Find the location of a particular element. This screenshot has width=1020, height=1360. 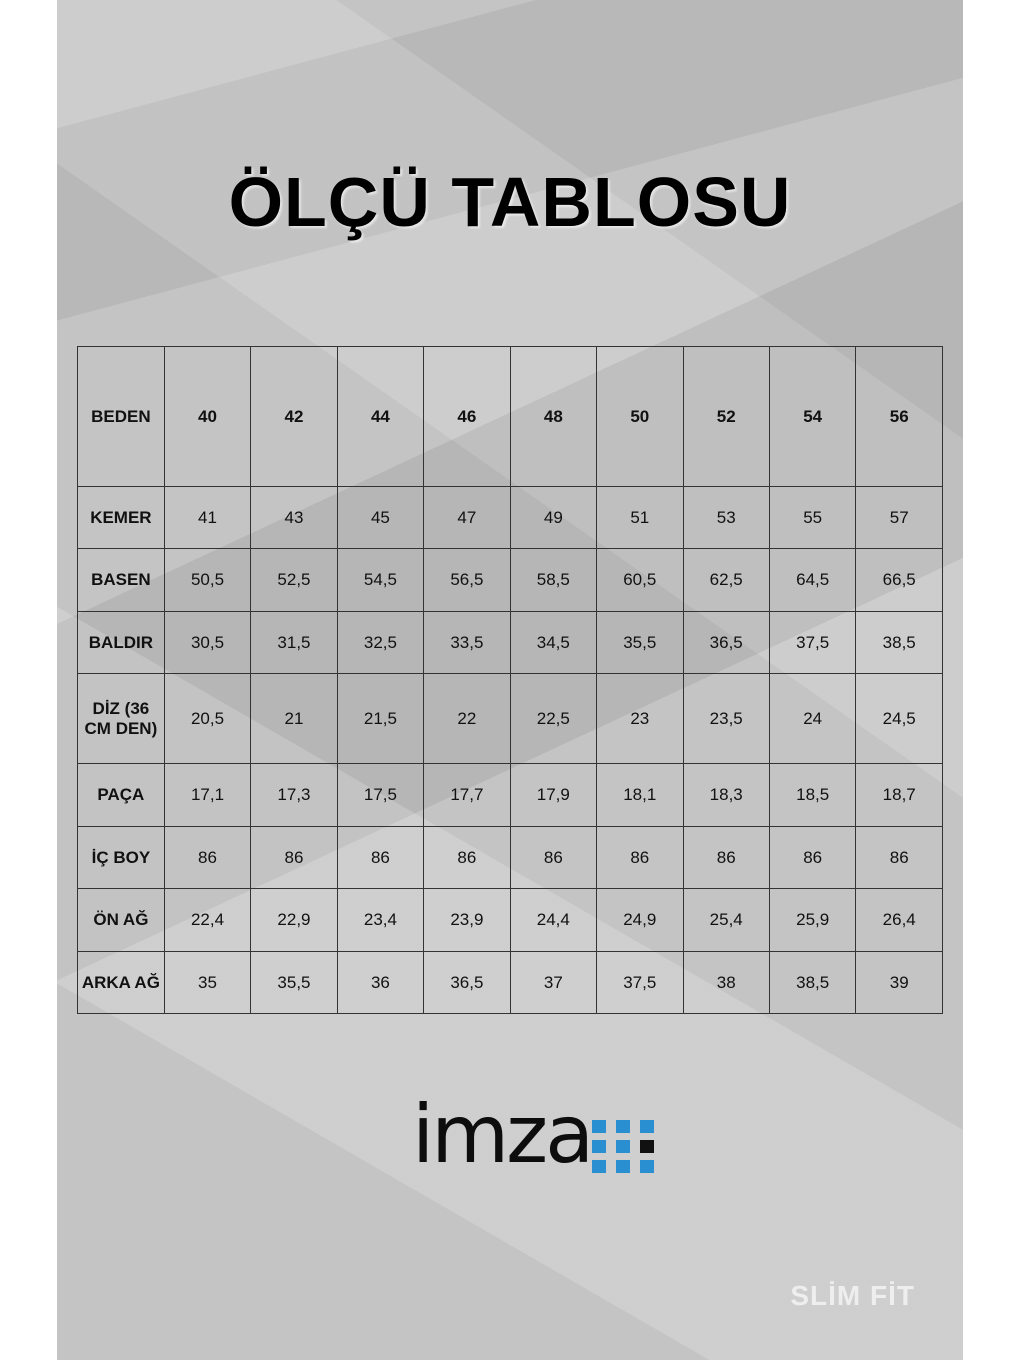

table-cell: 50,5 is located at coordinates (207, 580).